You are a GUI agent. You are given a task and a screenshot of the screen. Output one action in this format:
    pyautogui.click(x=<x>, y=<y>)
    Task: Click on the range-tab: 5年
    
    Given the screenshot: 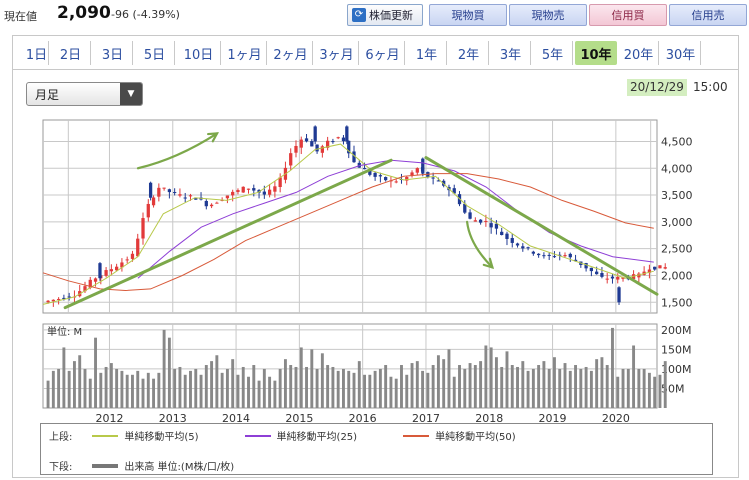 What is the action you would take?
    pyautogui.click(x=553, y=53)
    